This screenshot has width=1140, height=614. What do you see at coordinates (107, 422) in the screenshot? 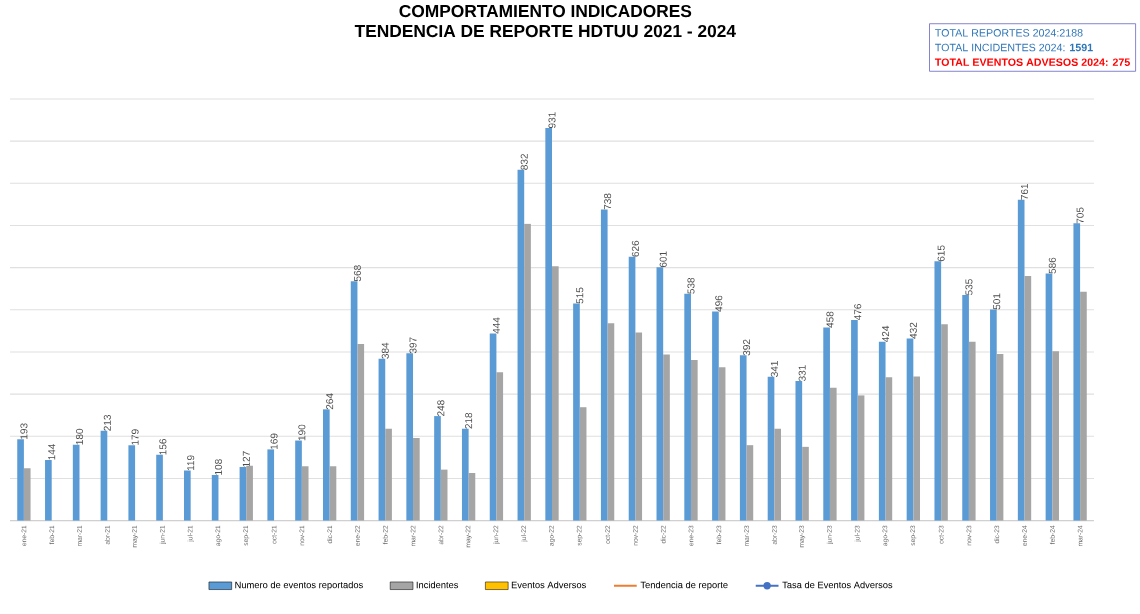
I see `data-label: 213` at bounding box center [107, 422].